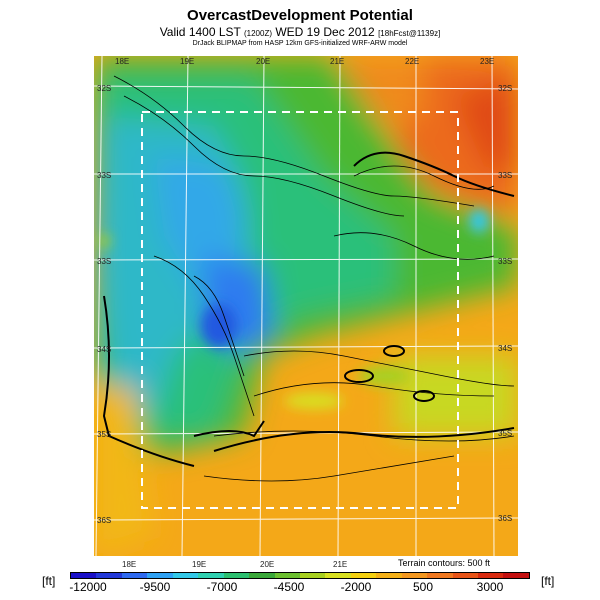  Describe the element at coordinates (409, 33) in the screenshot. I see `valid-run: [18hFcst@1139z]` at that location.